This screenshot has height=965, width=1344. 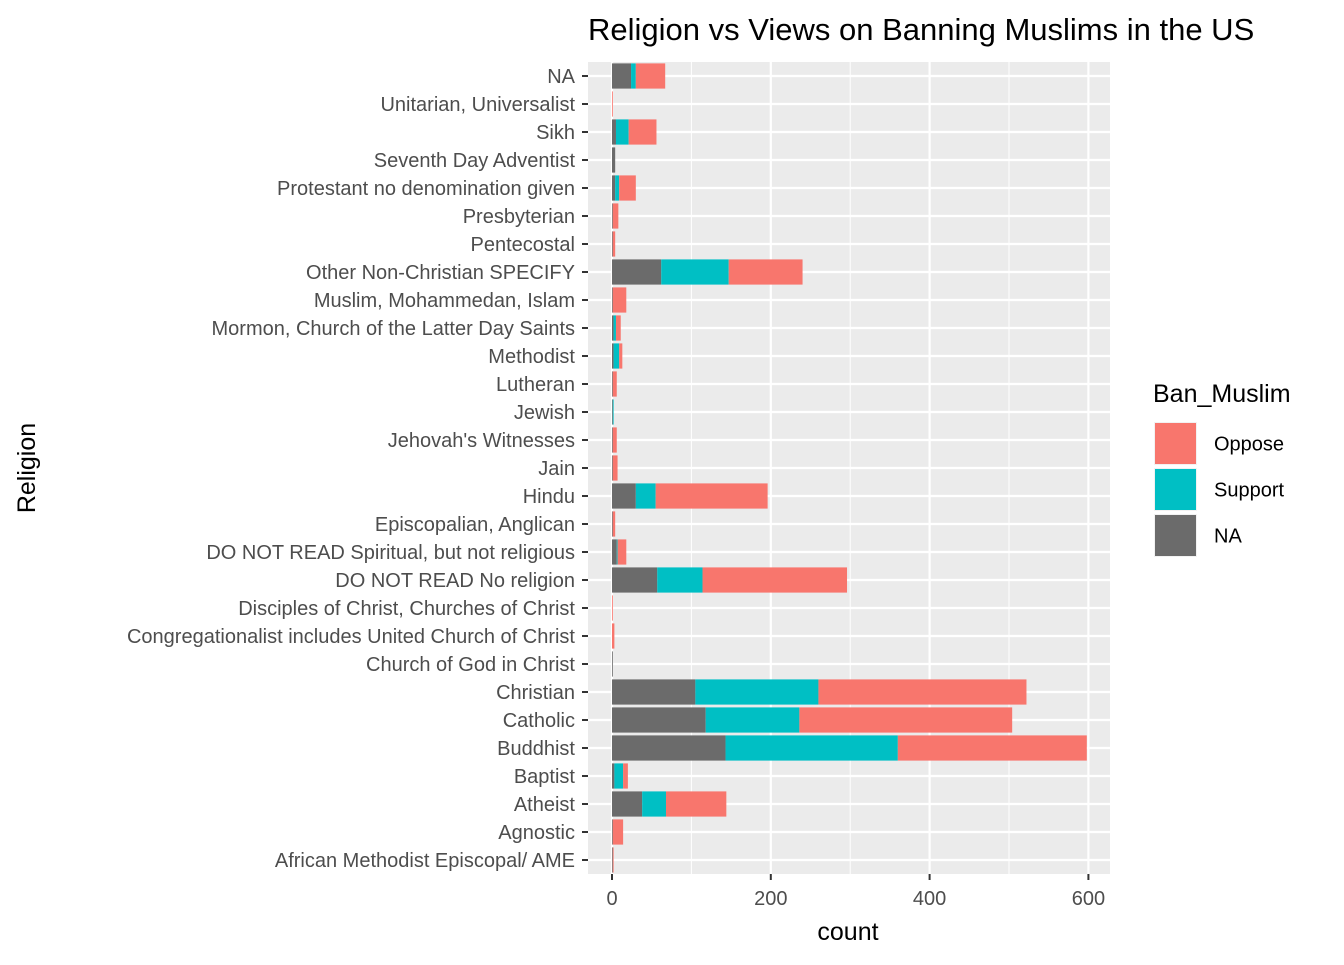 I want to click on y-tick-label: Agnostic, so click(x=536, y=833).